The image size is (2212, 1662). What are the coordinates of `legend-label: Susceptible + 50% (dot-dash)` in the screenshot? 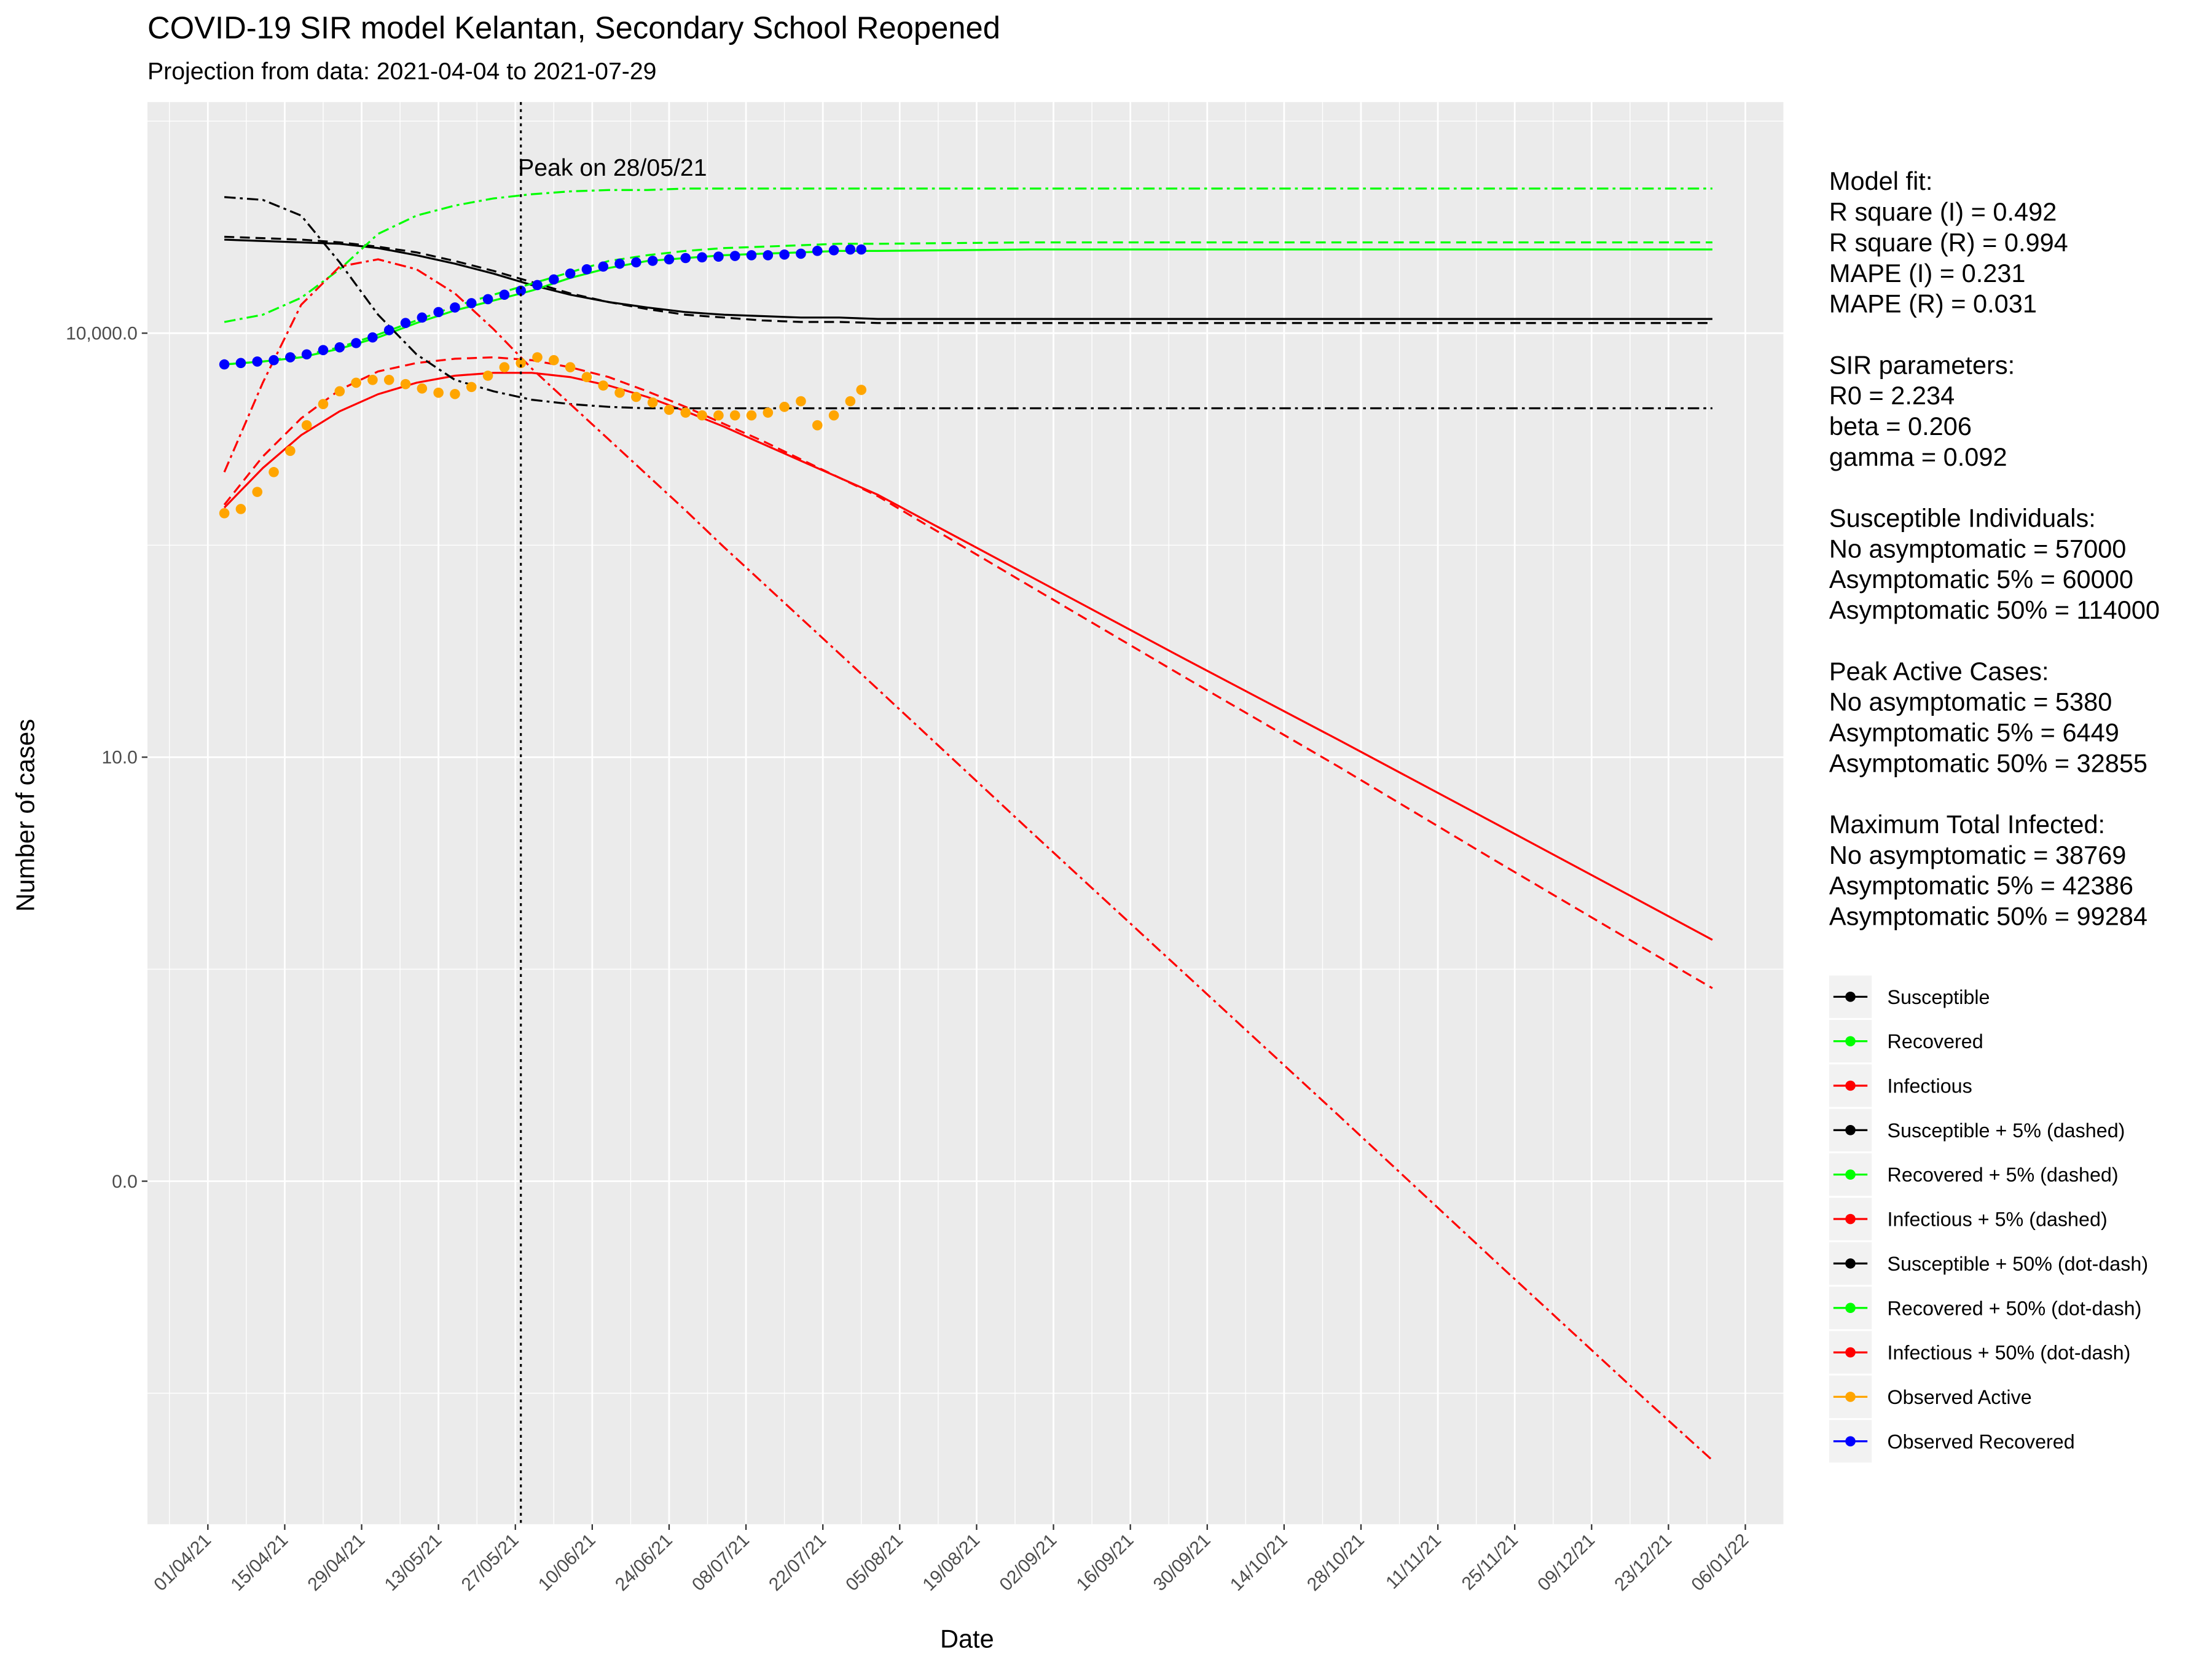 It's located at (2018, 1264).